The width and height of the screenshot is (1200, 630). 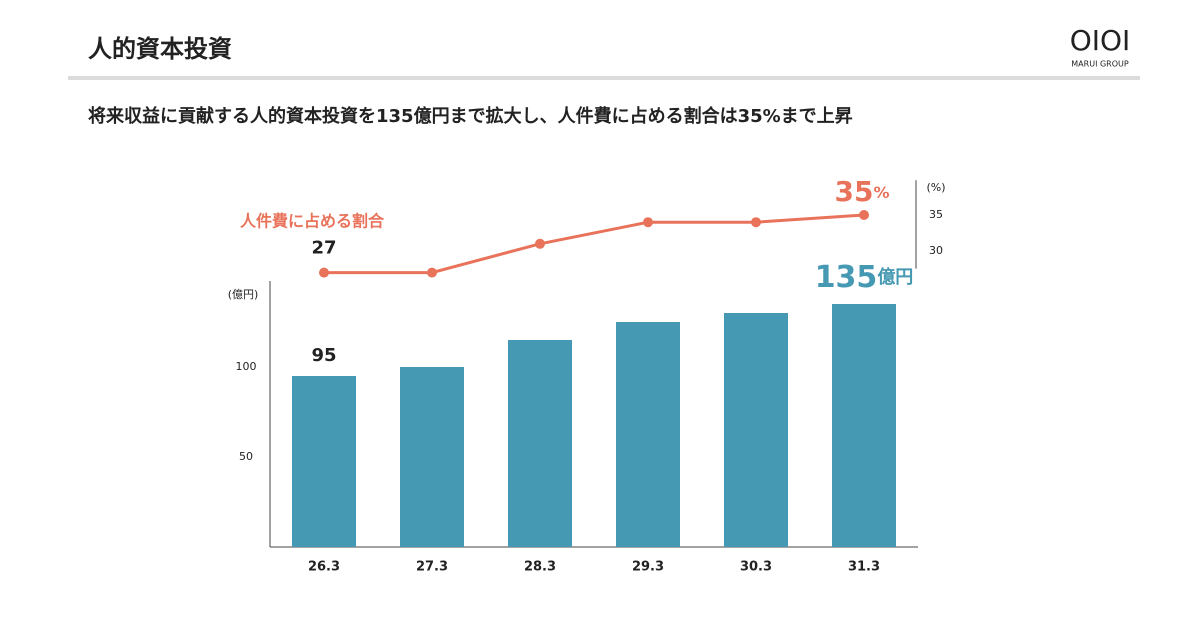 I want to click on data-label: 95, so click(x=323, y=355).